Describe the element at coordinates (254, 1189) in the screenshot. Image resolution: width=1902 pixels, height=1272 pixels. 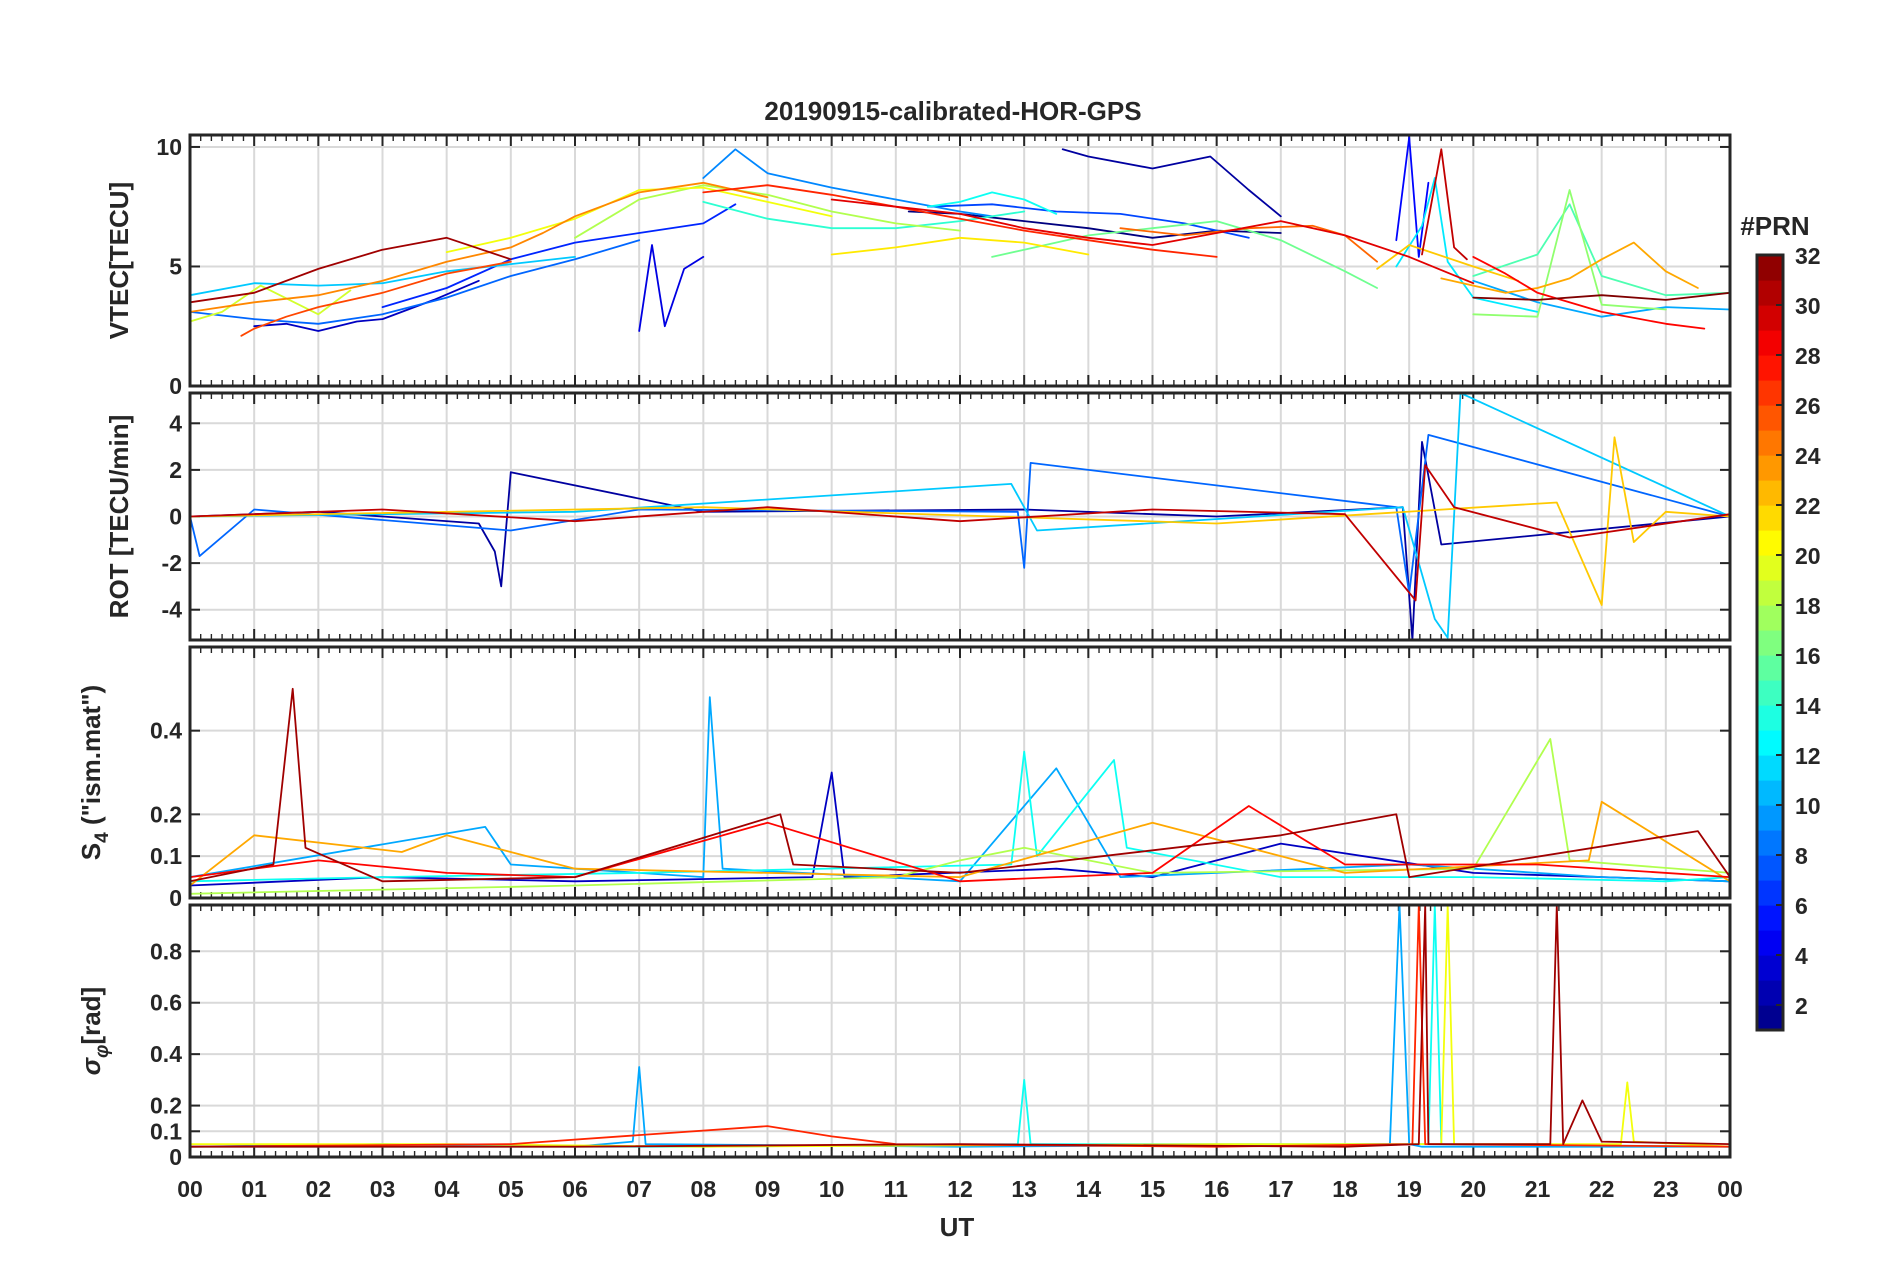
I see `x-tick-label: 01` at that location.